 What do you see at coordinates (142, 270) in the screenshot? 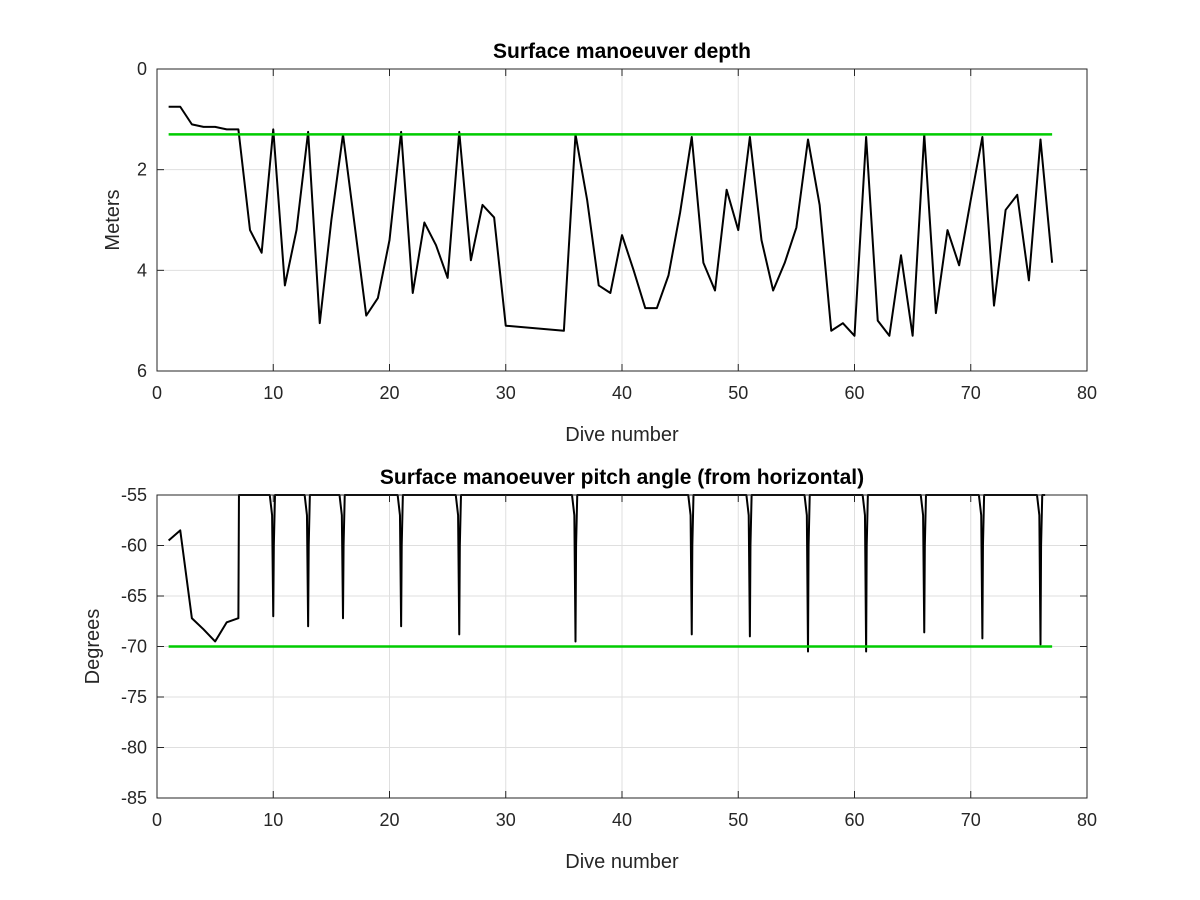
I see `y-tick-label: 4` at bounding box center [142, 270].